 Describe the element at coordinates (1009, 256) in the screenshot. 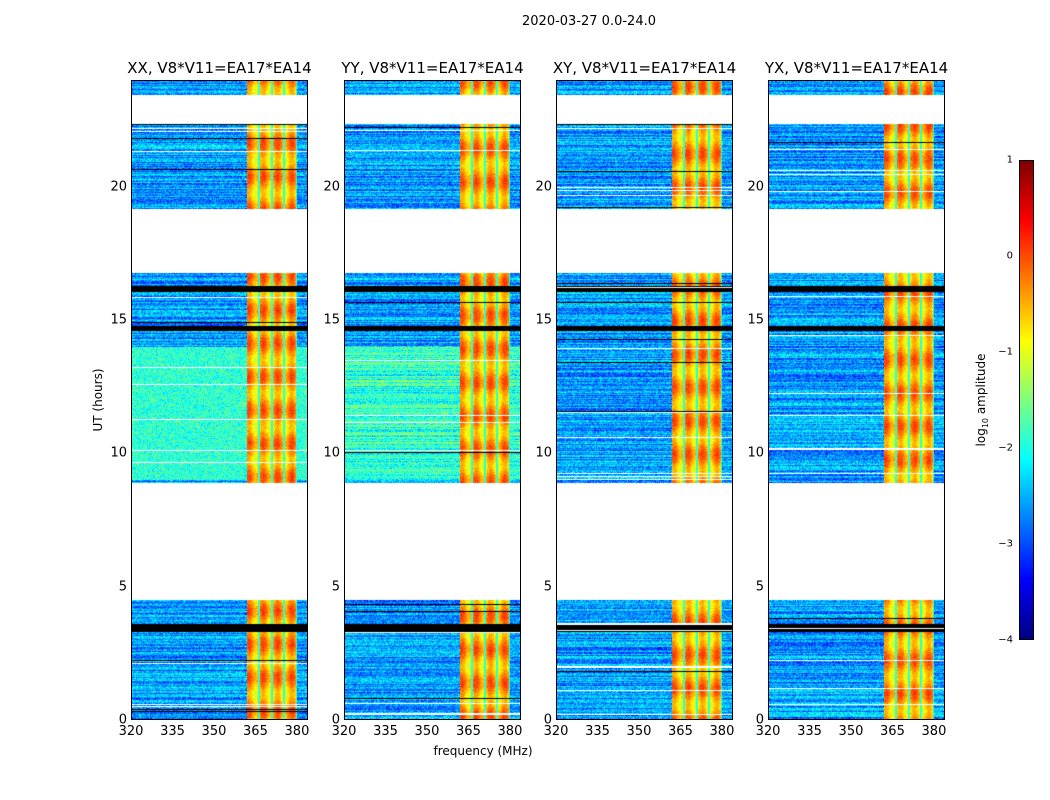

I see `colorbar-tick-label: 0` at that location.